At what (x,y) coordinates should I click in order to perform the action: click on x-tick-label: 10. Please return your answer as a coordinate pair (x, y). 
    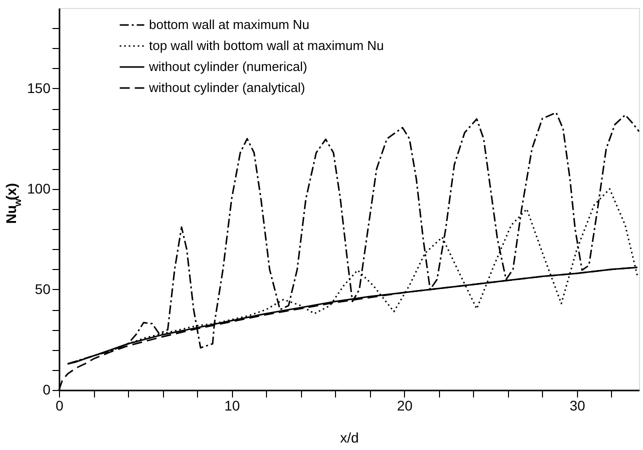
    Looking at the image, I should click on (232, 406).